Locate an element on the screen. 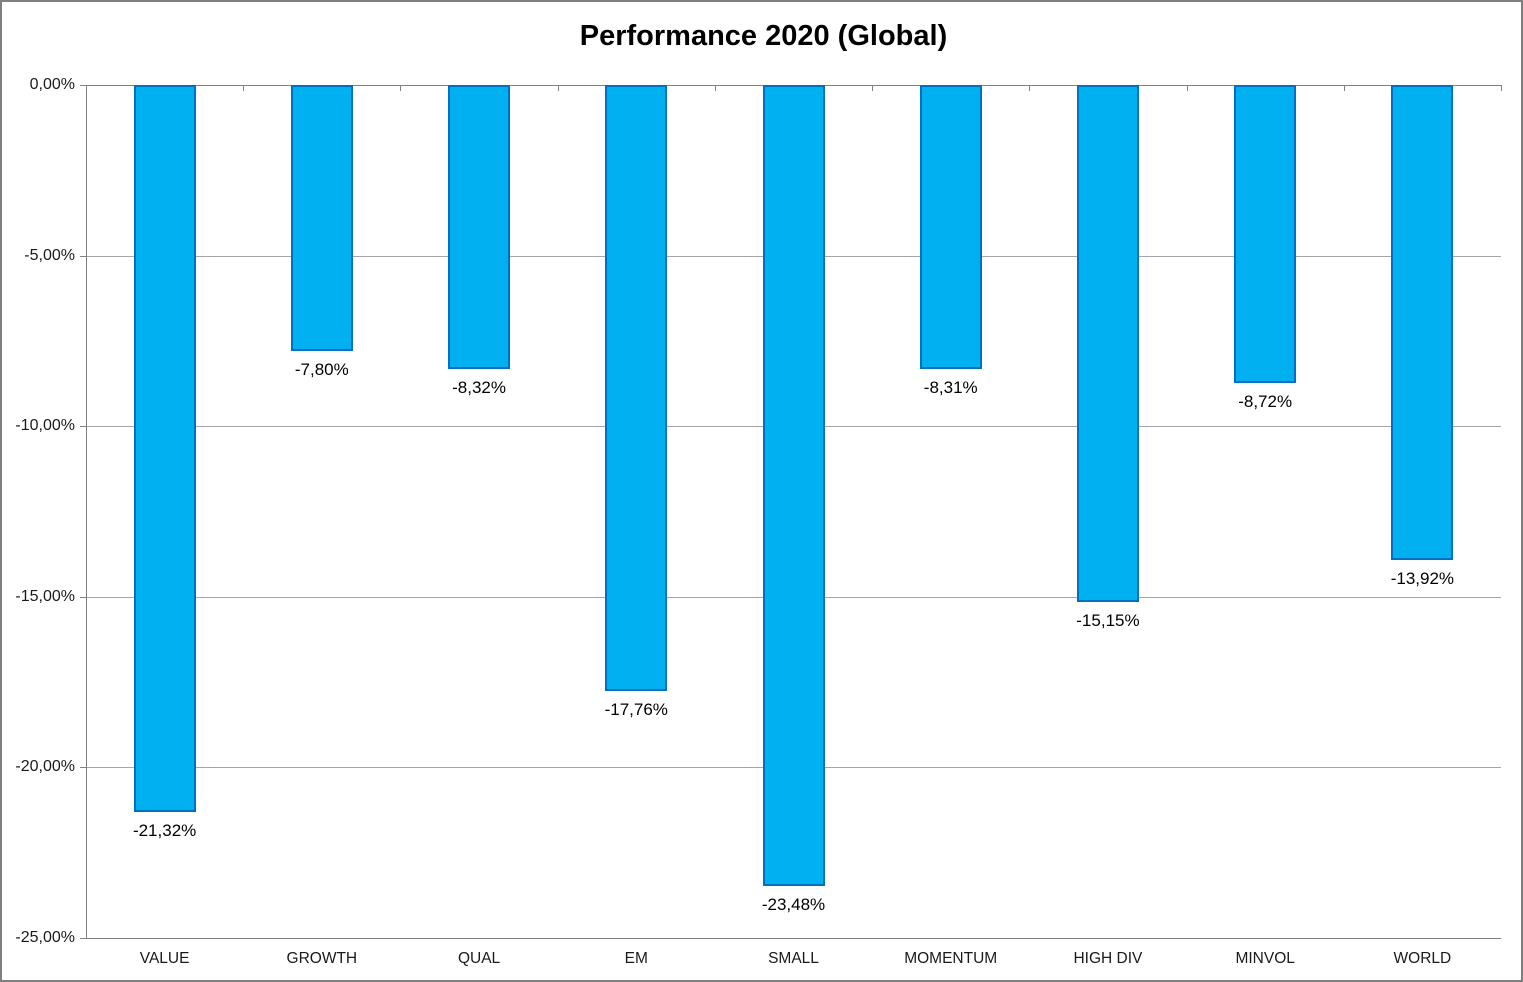 This screenshot has width=1523, height=982. category-label: EM is located at coordinates (636, 958).